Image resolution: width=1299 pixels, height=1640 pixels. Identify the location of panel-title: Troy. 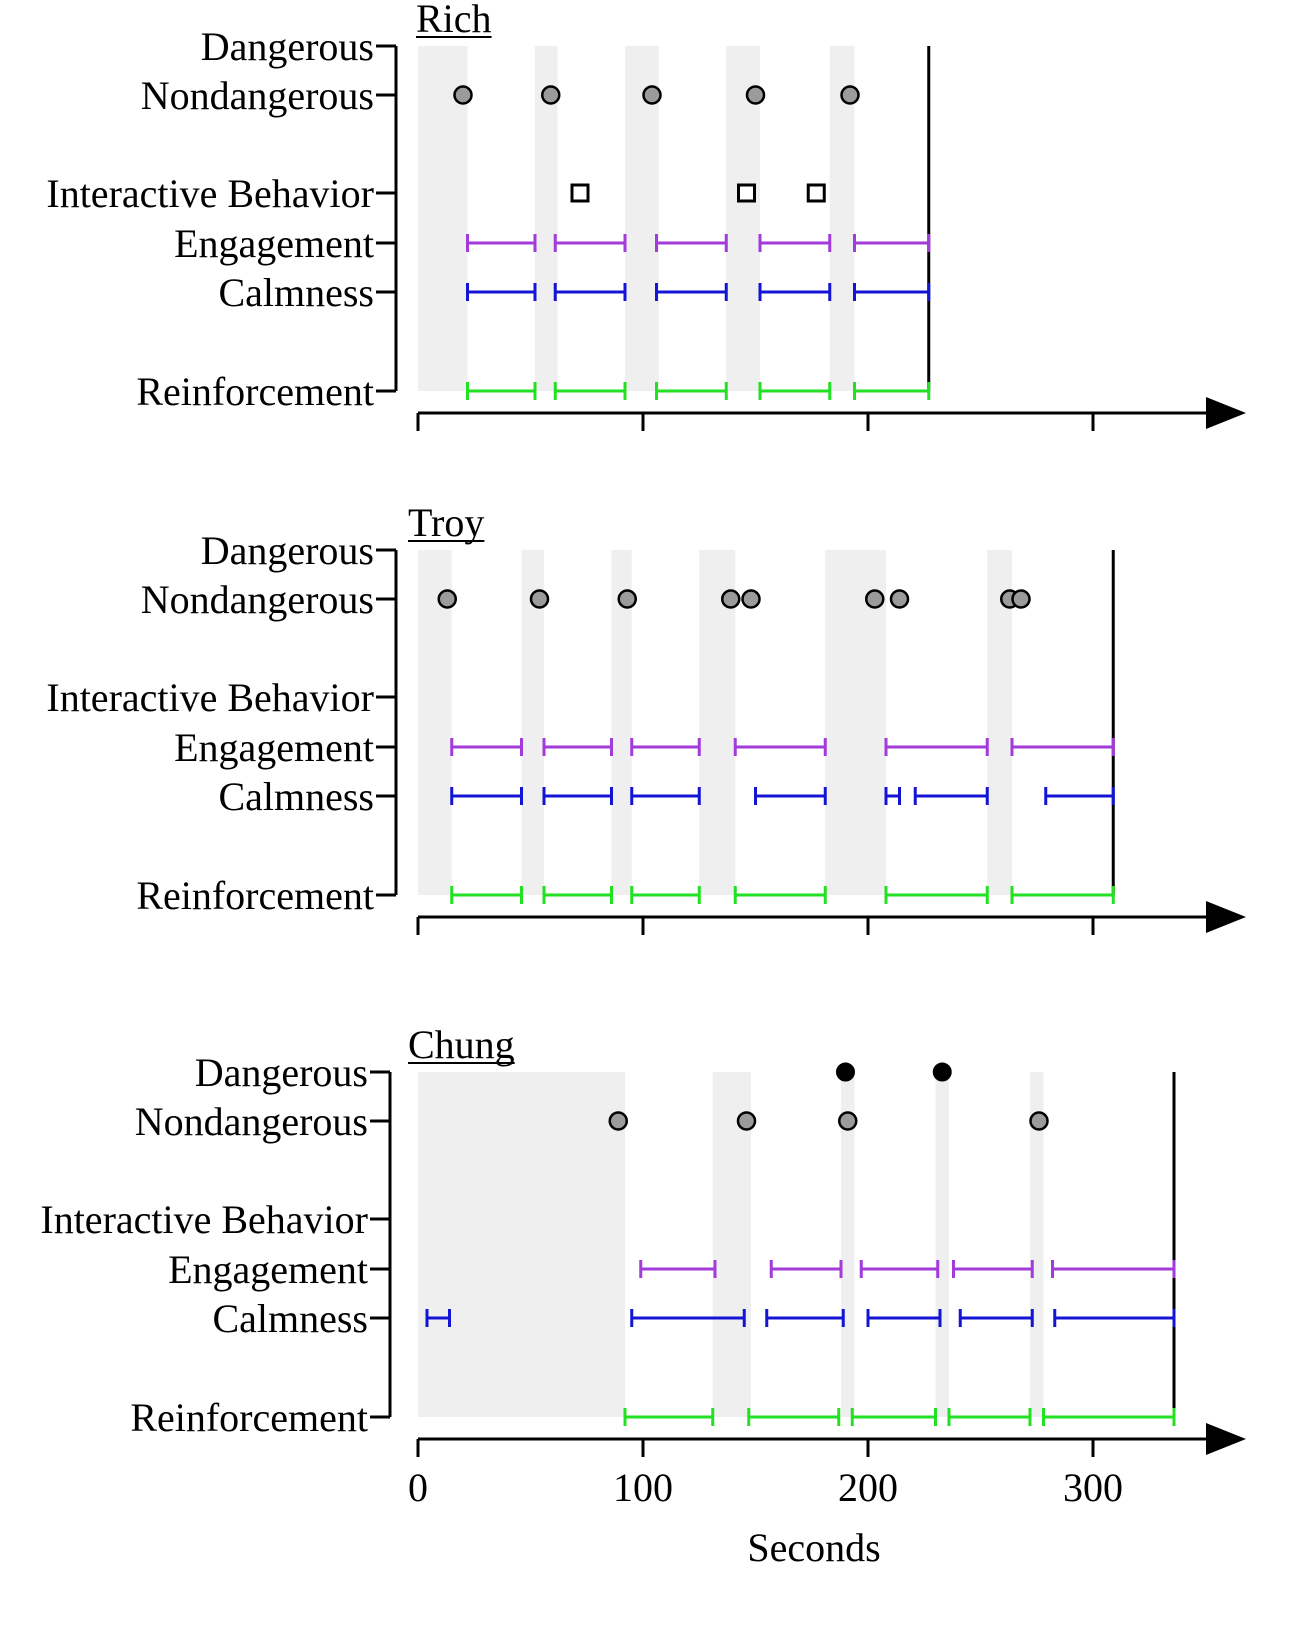
(446, 522).